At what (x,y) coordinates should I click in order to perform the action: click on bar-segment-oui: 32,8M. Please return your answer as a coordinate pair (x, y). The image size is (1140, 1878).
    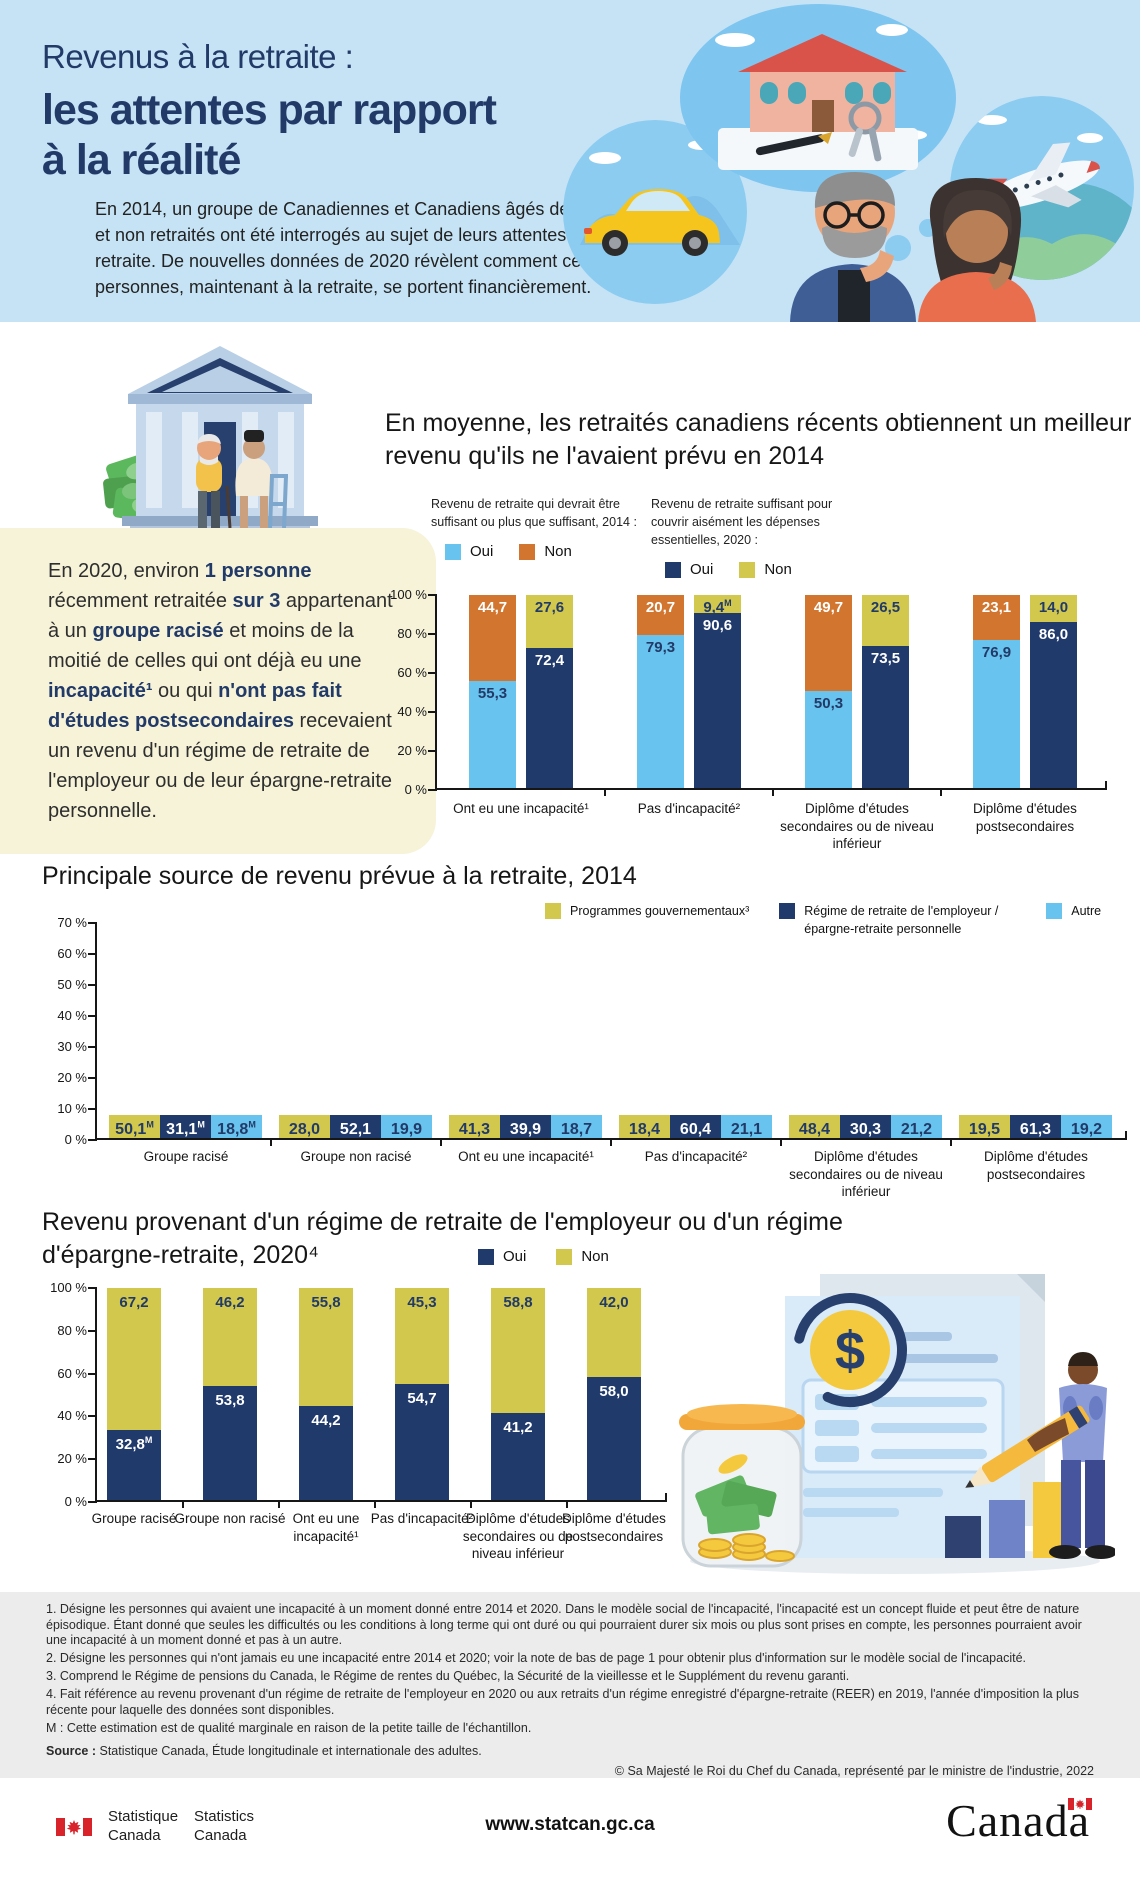
    Looking at the image, I should click on (134, 1465).